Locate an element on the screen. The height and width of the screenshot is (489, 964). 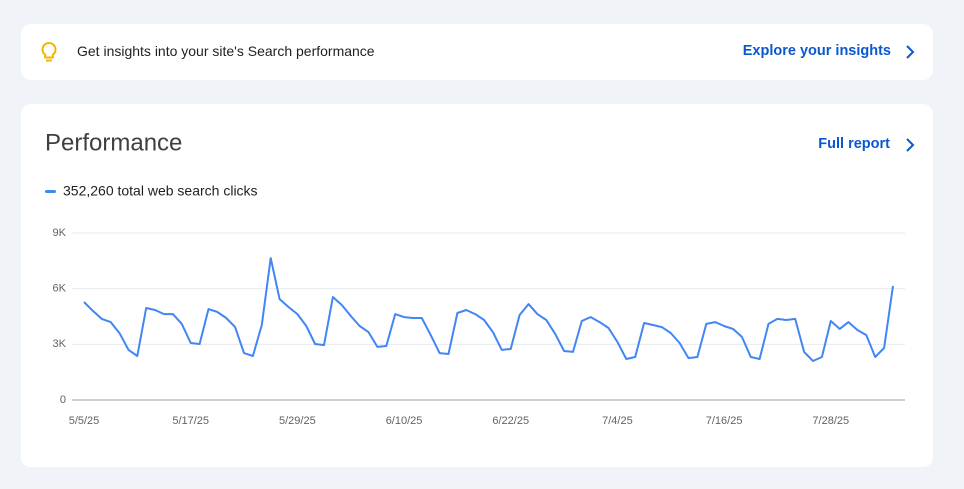
explore-link: Explore your insights is located at coordinates (816, 51).